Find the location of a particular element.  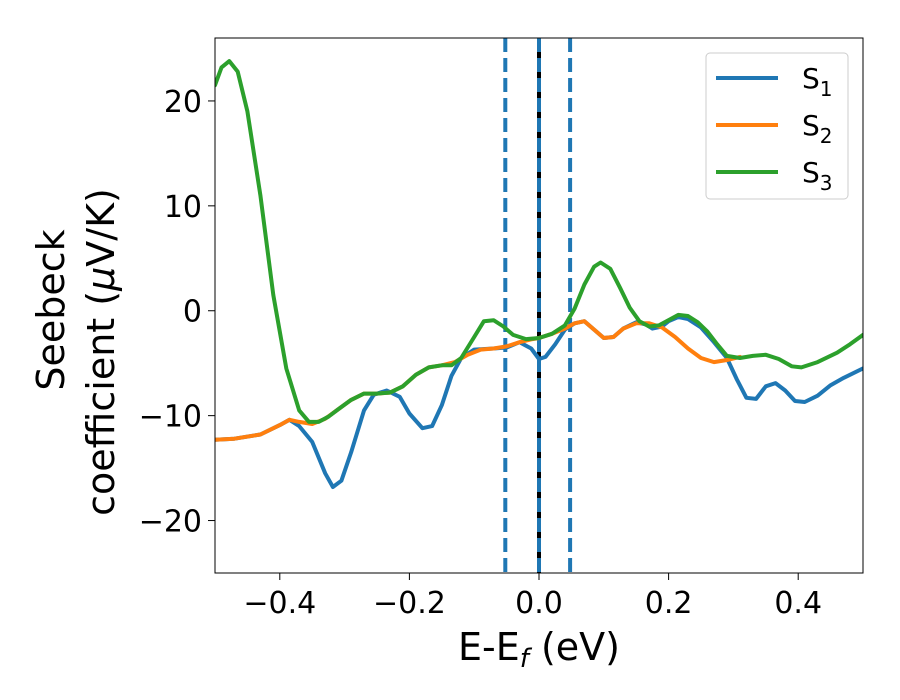

y-tick-label: 10 is located at coordinates (183, 207).